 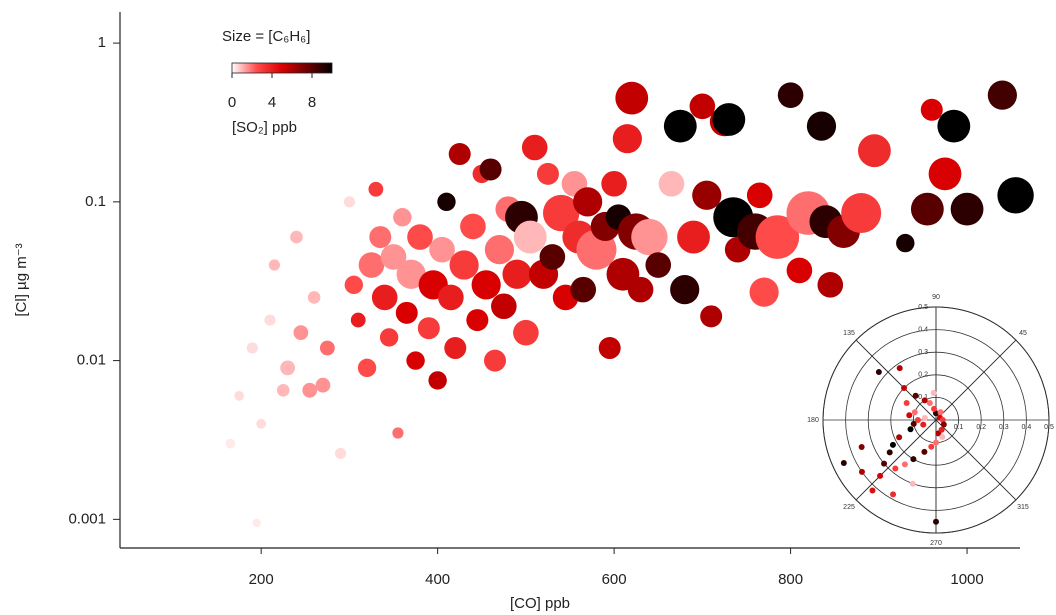 I want to click on y-axis-label: [Cl] µg m⁻³, so click(x=21, y=279).